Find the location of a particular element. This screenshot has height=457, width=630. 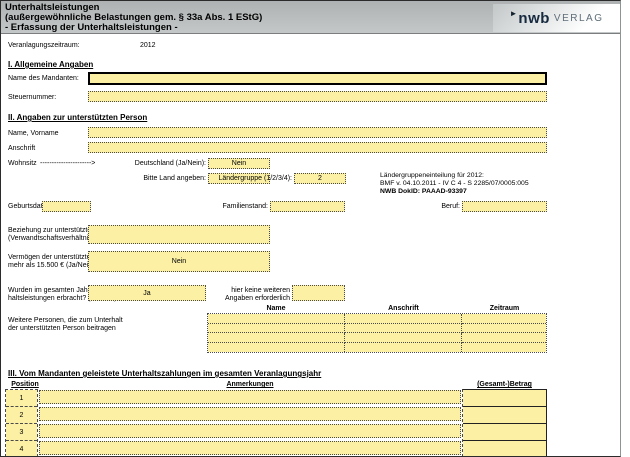

wp-header-anschrift: Anschrift is located at coordinates (403, 308).